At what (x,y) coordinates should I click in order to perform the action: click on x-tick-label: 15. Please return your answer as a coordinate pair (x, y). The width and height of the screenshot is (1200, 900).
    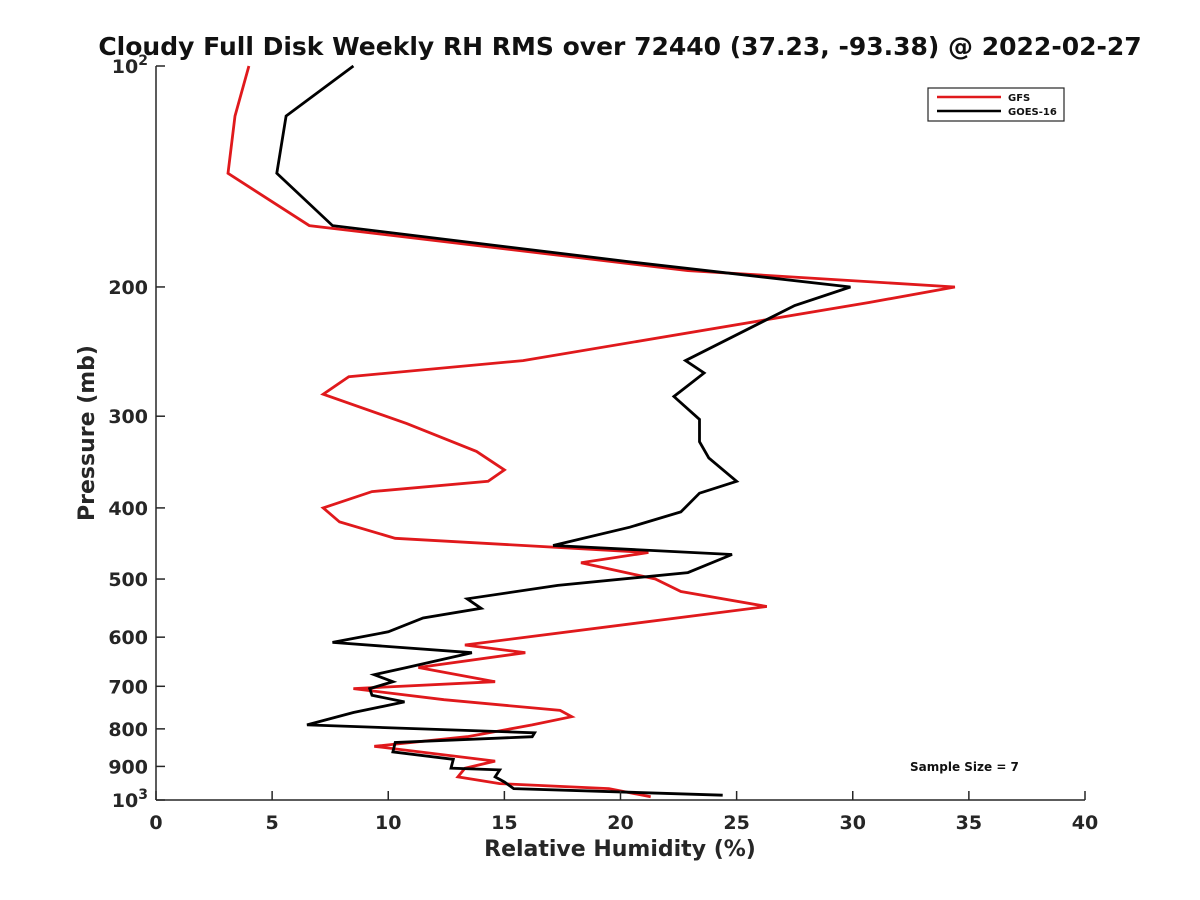
    Looking at the image, I should click on (504, 823).